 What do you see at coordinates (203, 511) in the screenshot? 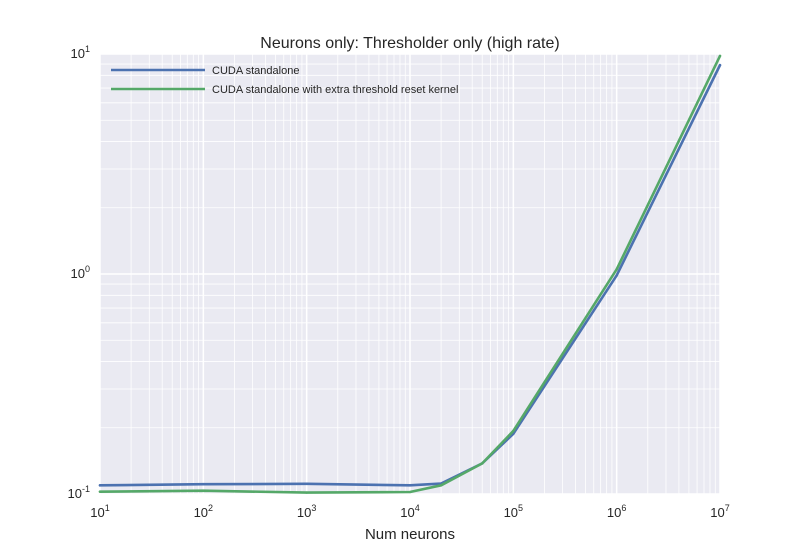
I see `x-tick-label: 10²` at bounding box center [203, 511].